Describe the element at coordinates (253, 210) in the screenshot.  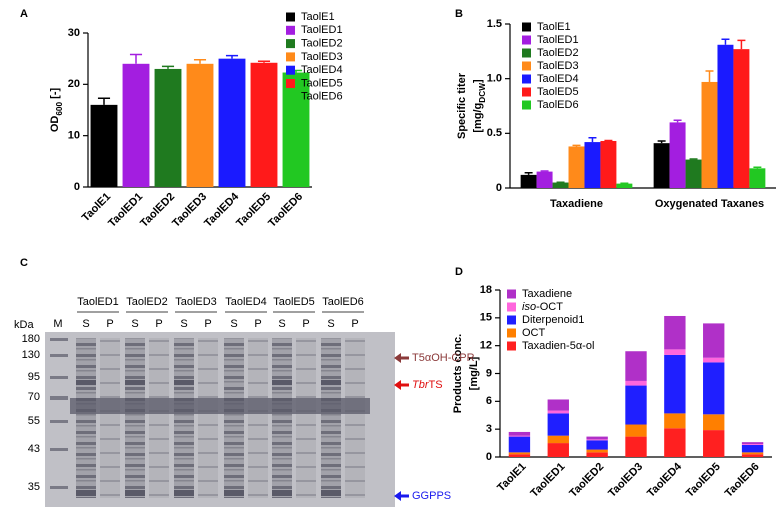
I see `x-tick-label: TaolED5` at that location.